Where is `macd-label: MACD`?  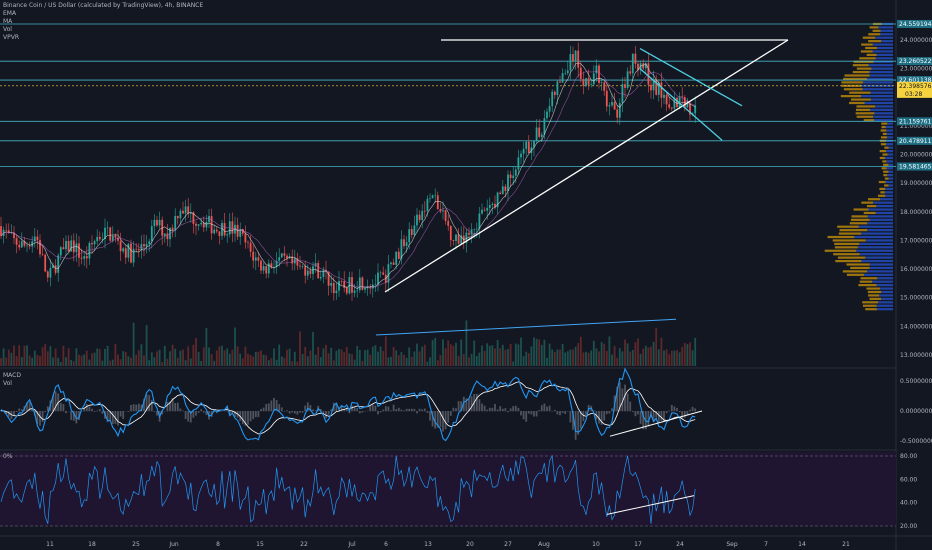
macd-label: MACD is located at coordinates (12, 375).